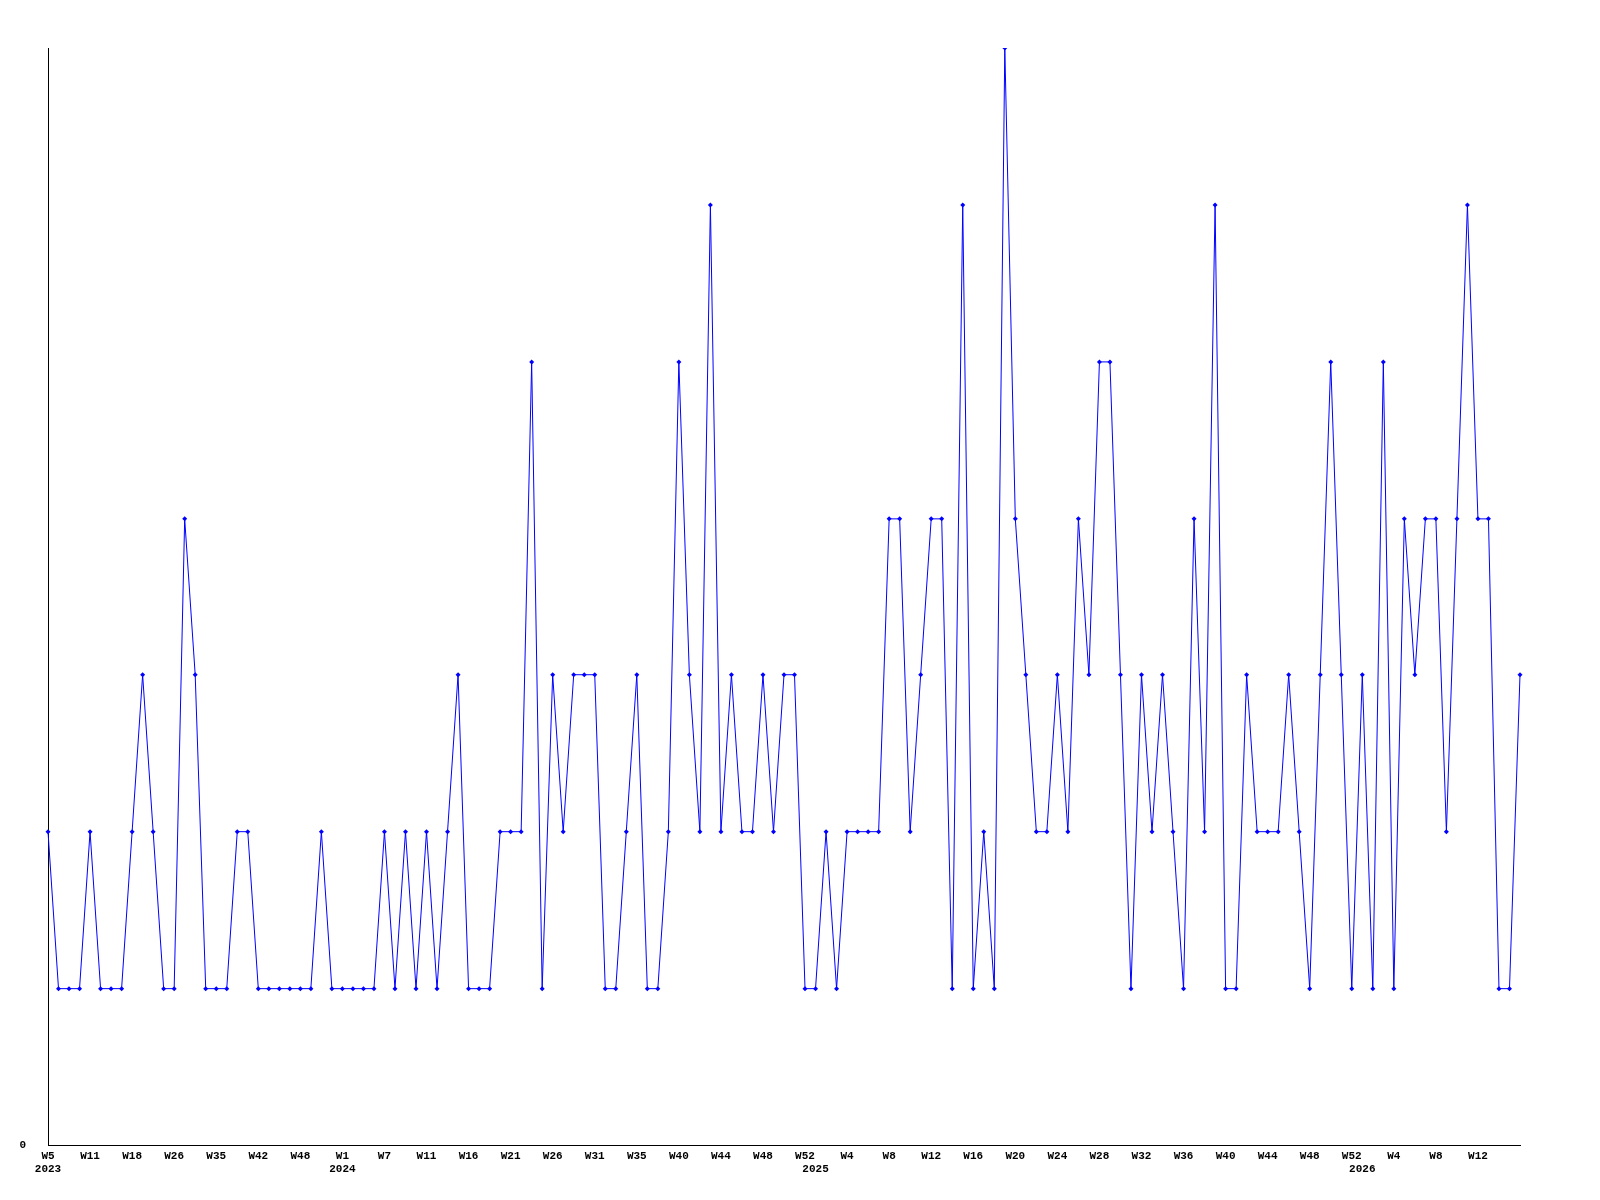  Describe the element at coordinates (1015, 1155) in the screenshot. I see `x-tick-label: W20` at that location.